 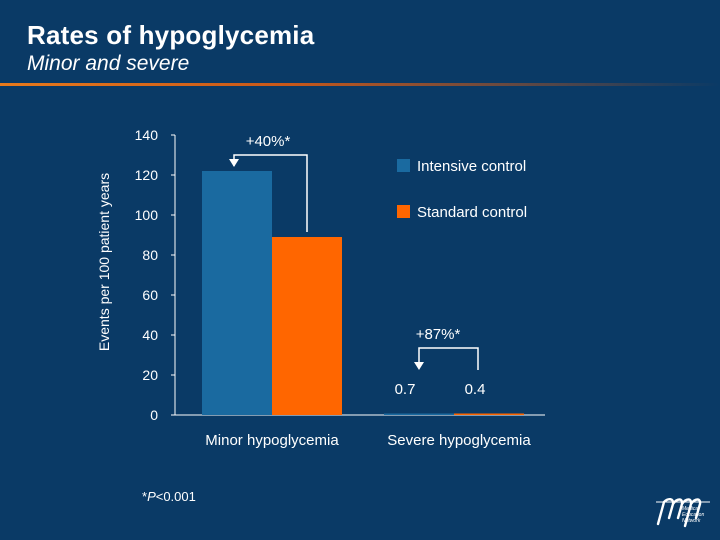 What do you see at coordinates (307, 326) in the screenshot?
I see `bar-standard-minor` at bounding box center [307, 326].